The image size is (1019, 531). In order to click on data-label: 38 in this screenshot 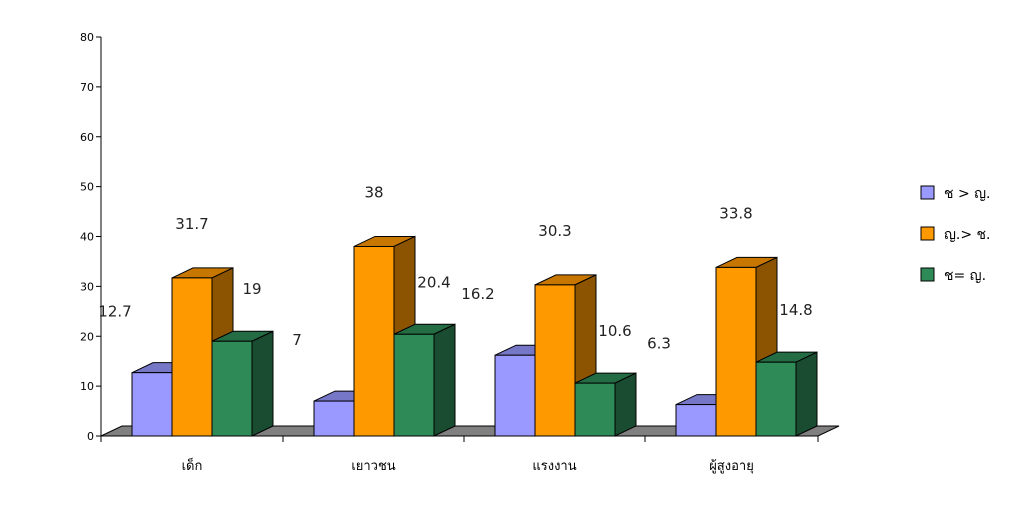, I will do `click(373, 192)`.